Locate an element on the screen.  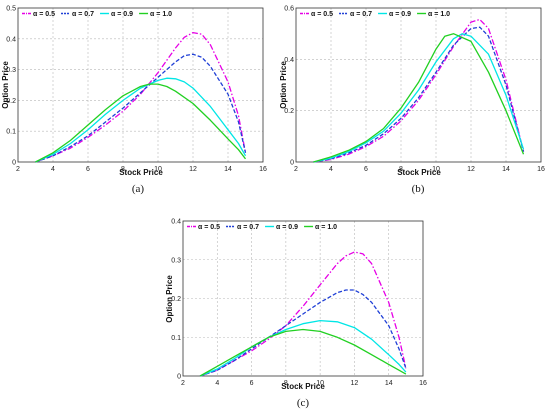
panel-caption: (b) is located at coordinates (418, 189).